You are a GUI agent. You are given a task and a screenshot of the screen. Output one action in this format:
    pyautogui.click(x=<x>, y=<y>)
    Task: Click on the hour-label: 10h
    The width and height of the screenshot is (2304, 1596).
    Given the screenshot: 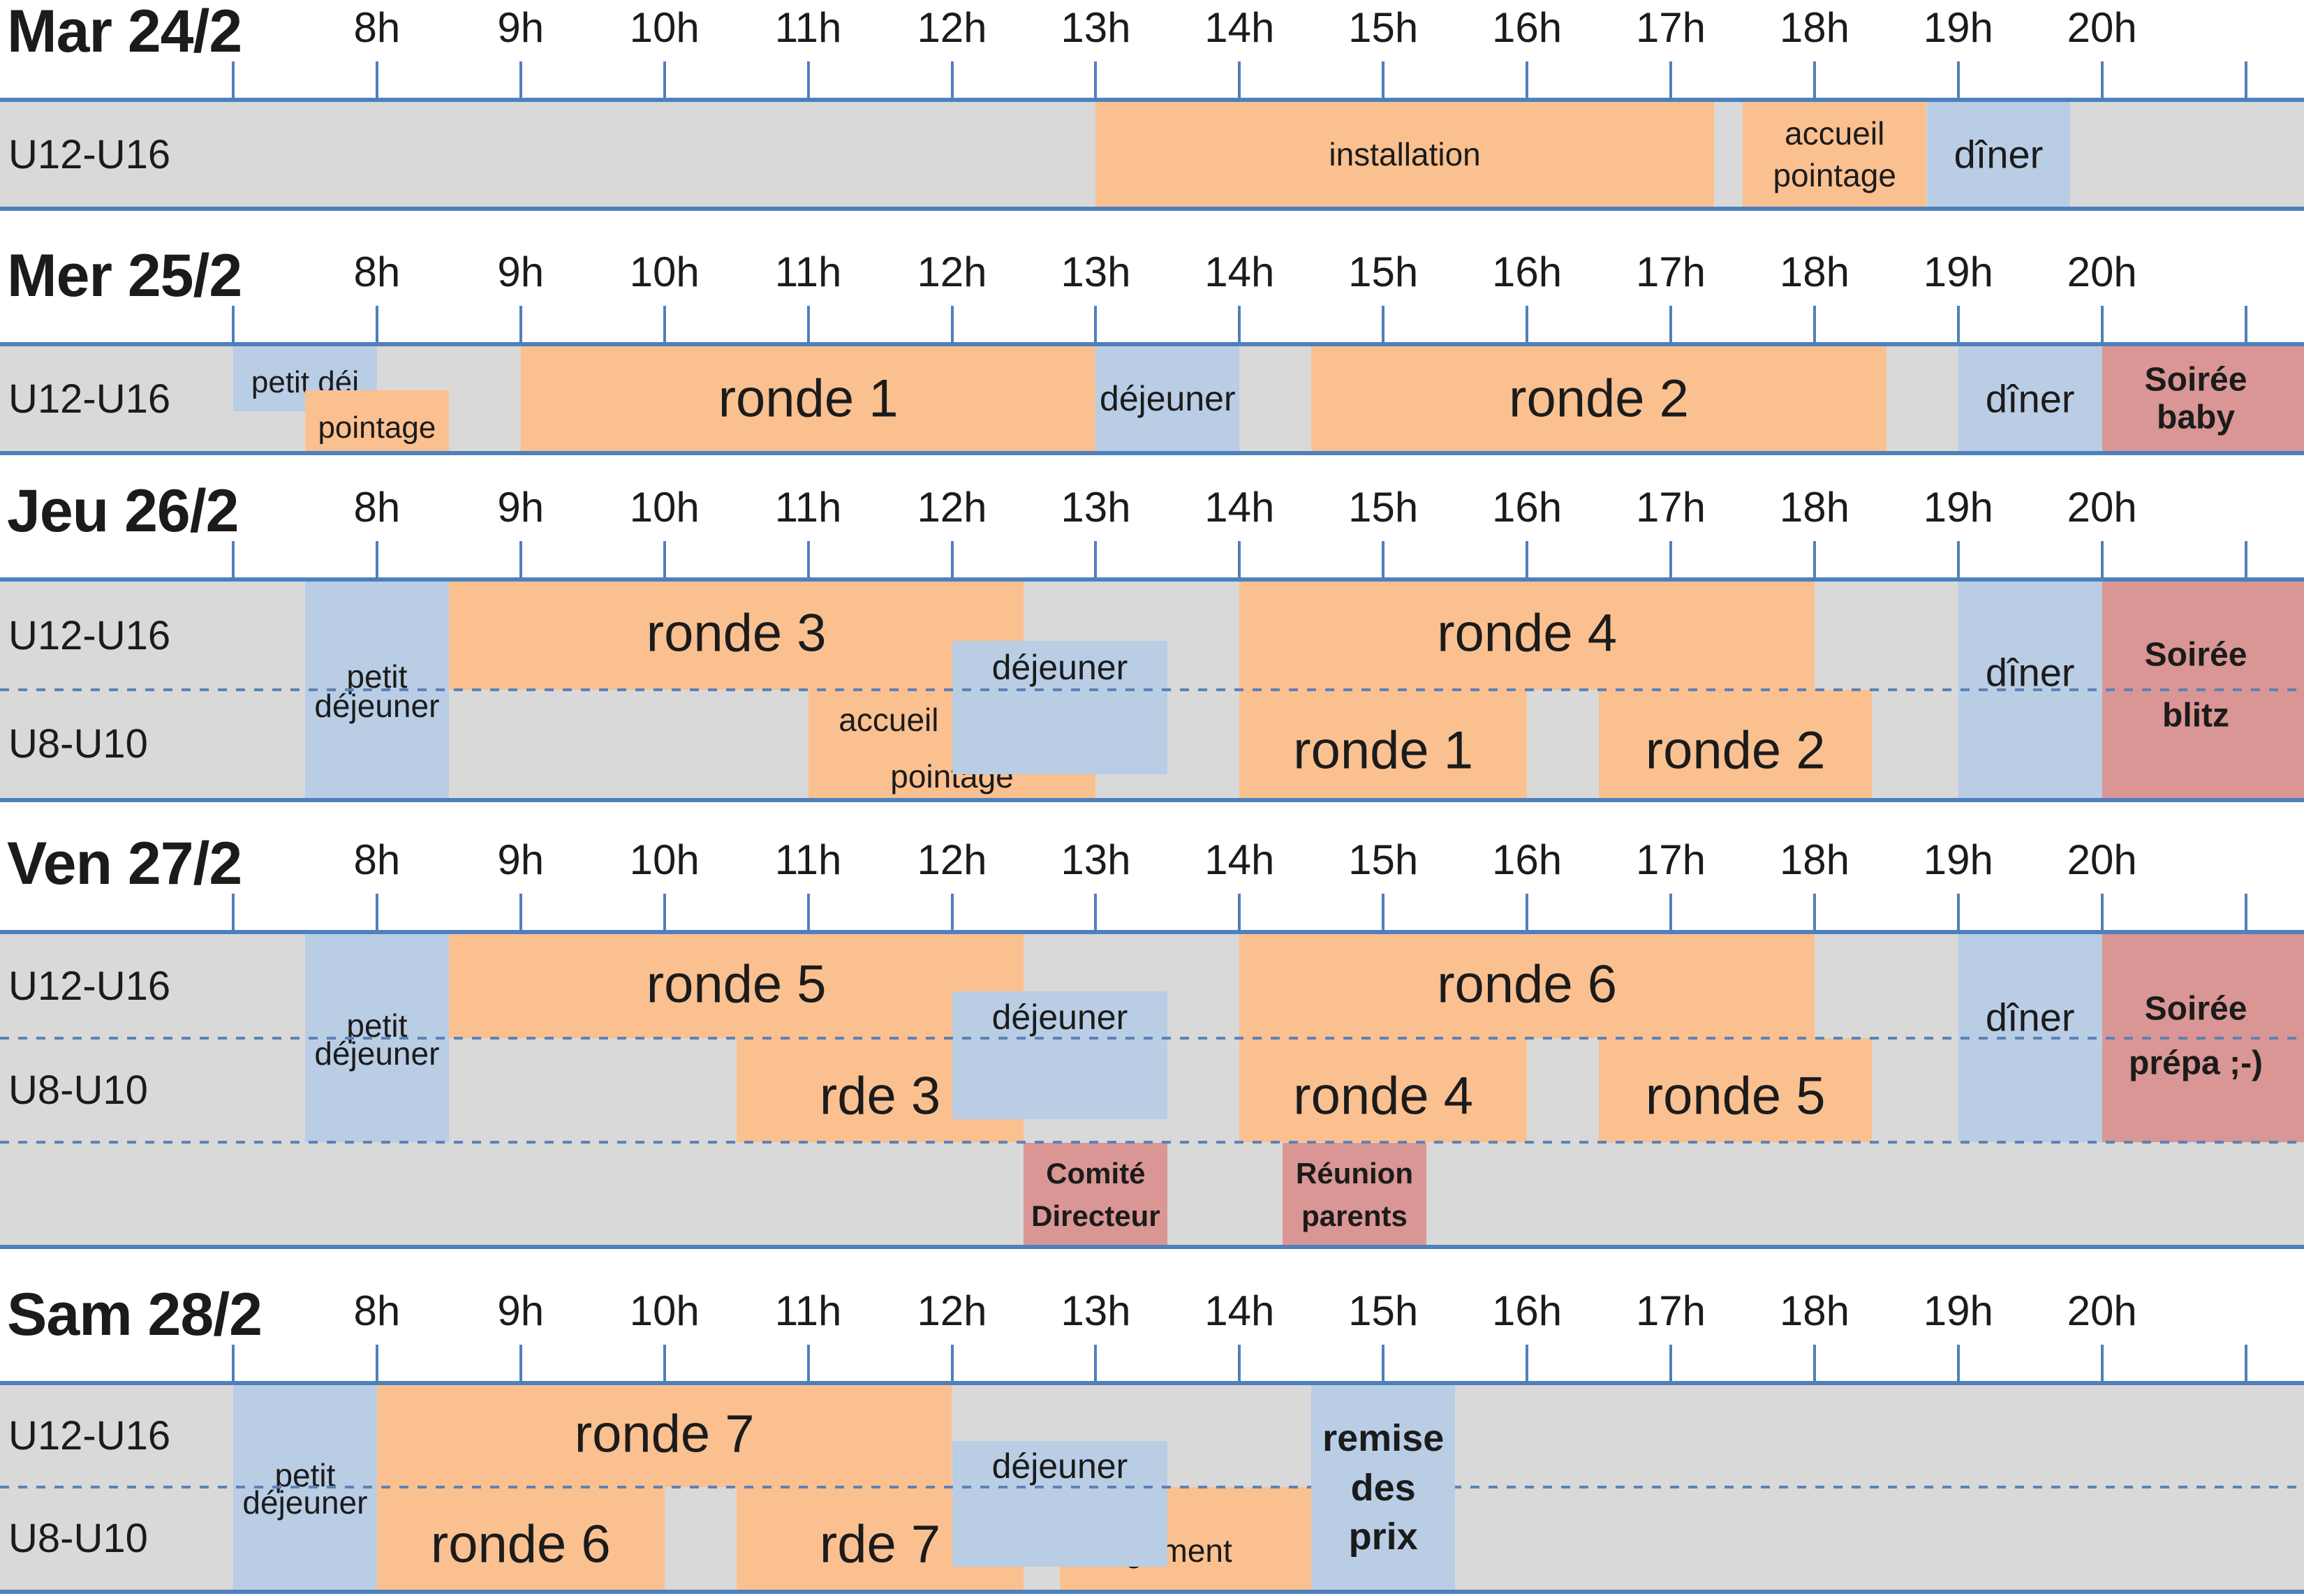 What is the action you would take?
    pyautogui.click(x=664, y=859)
    